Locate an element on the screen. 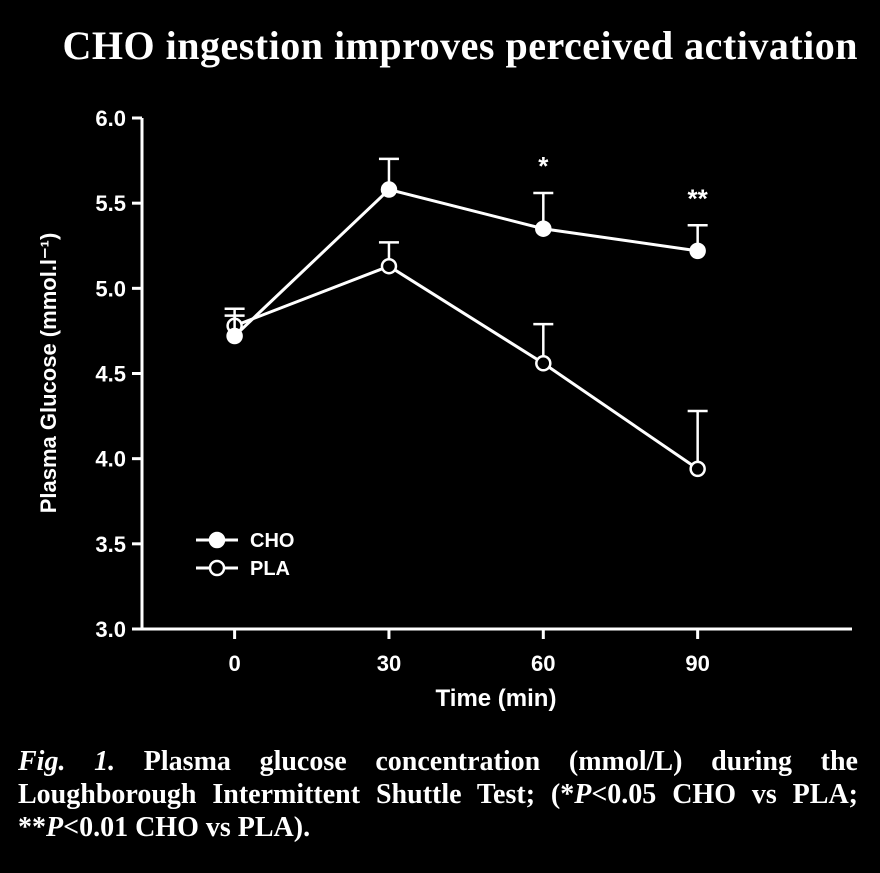  caption-text-2: <0.05 CHO vs PLA; ** is located at coordinates (438, 810).